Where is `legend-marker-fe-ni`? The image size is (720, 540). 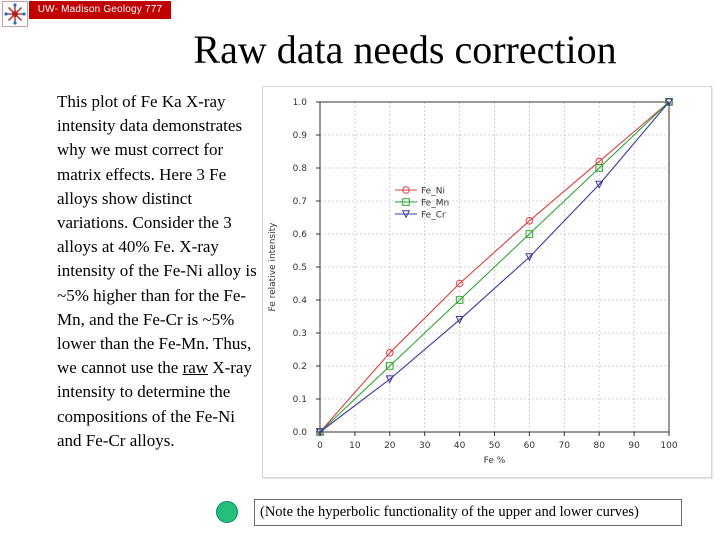
legend-marker-fe-ni is located at coordinates (406, 190).